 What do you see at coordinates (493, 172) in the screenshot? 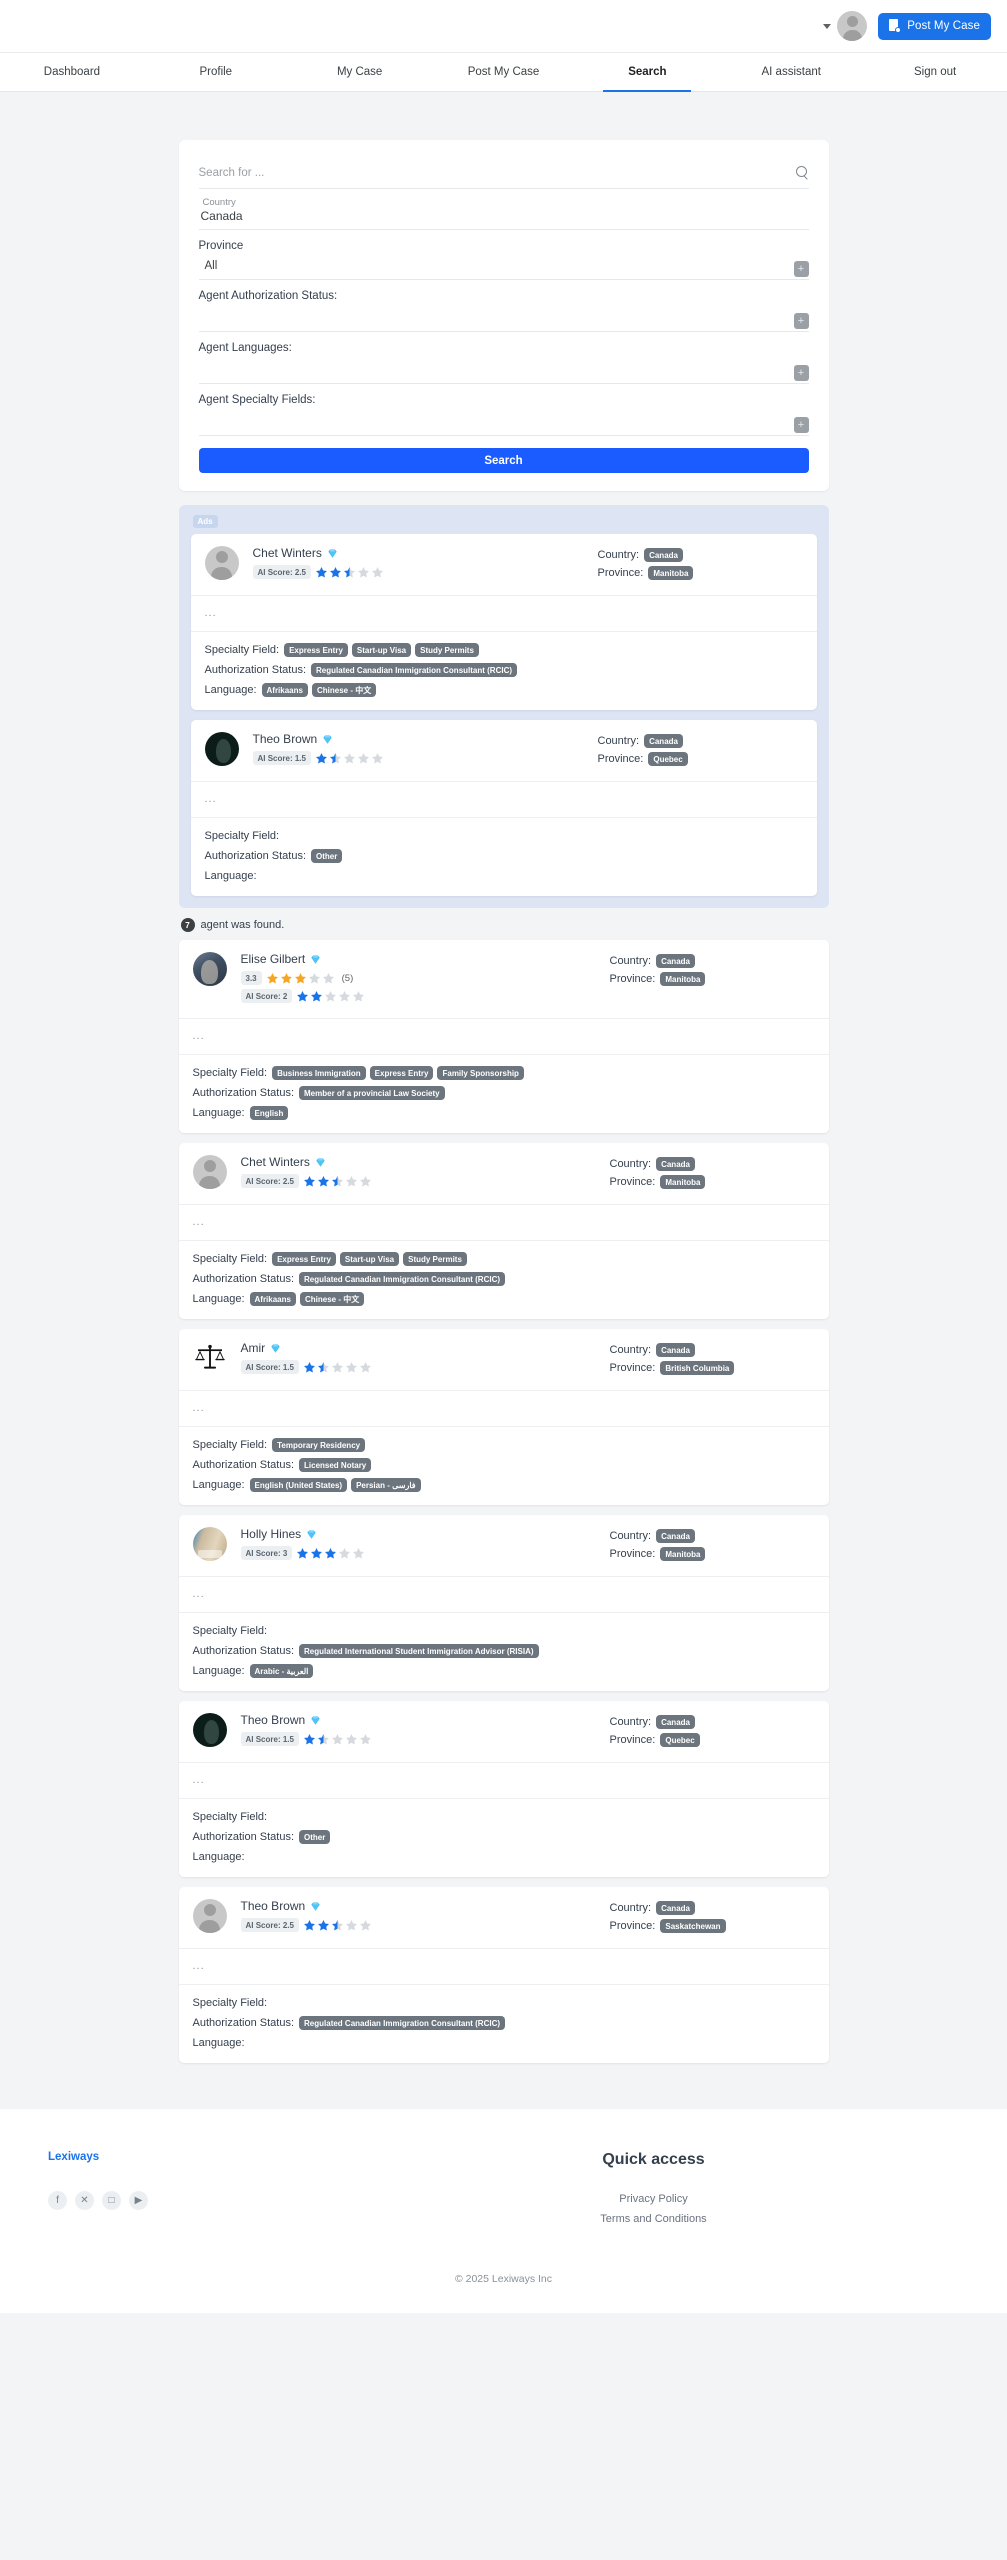
I see `search-input` at bounding box center [493, 172].